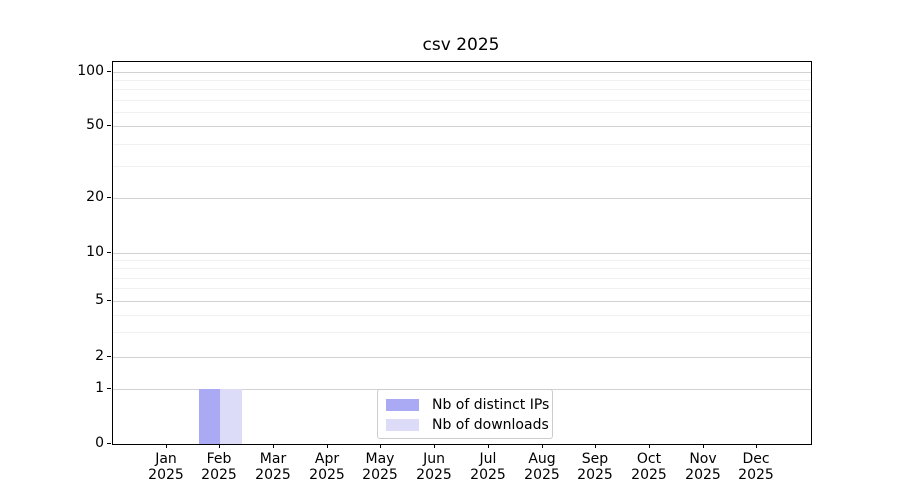 The image size is (900, 500). What do you see at coordinates (756, 467) in the screenshot?
I see `x-tick-label: Dec 2025` at bounding box center [756, 467].